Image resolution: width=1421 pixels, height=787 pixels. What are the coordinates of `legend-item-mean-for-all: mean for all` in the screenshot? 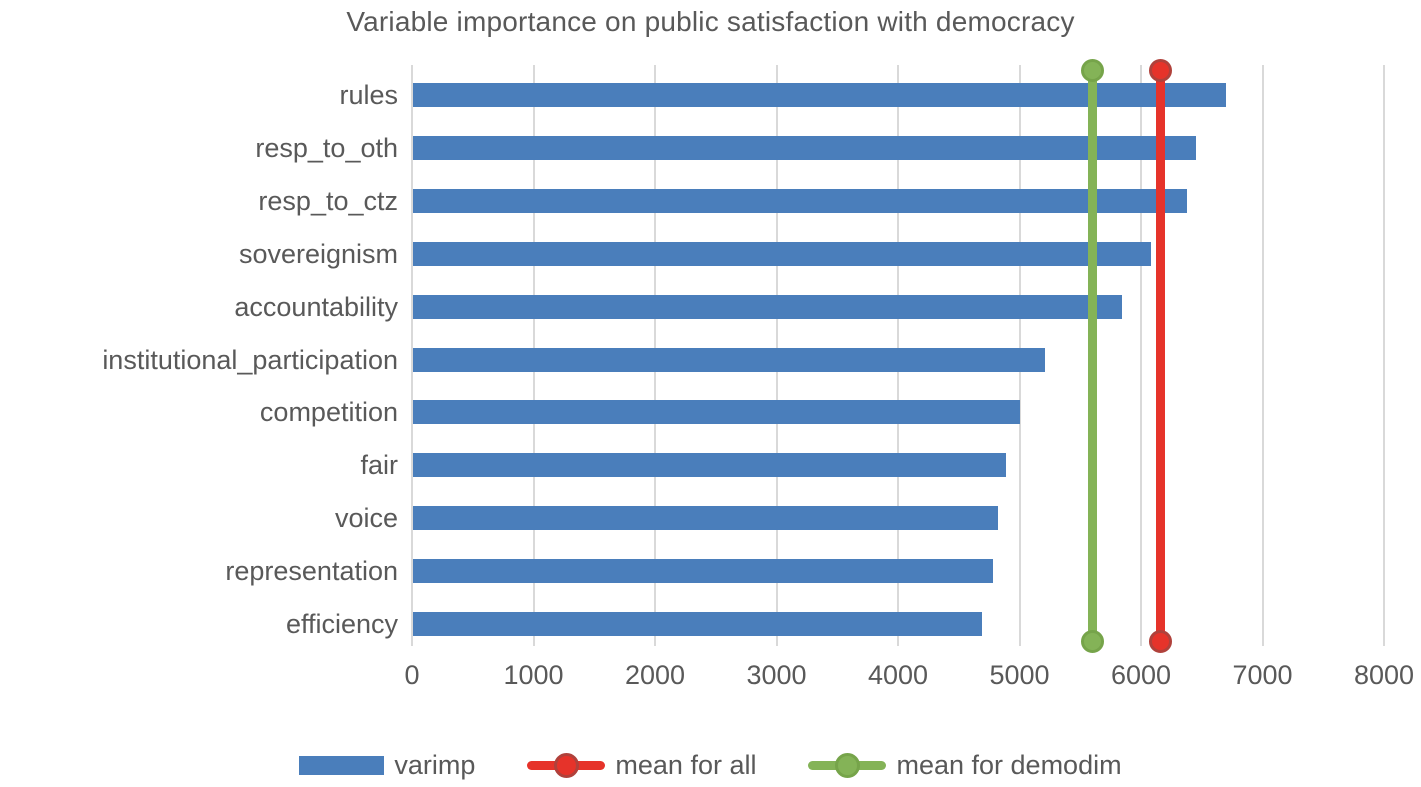 It's located at (641, 765).